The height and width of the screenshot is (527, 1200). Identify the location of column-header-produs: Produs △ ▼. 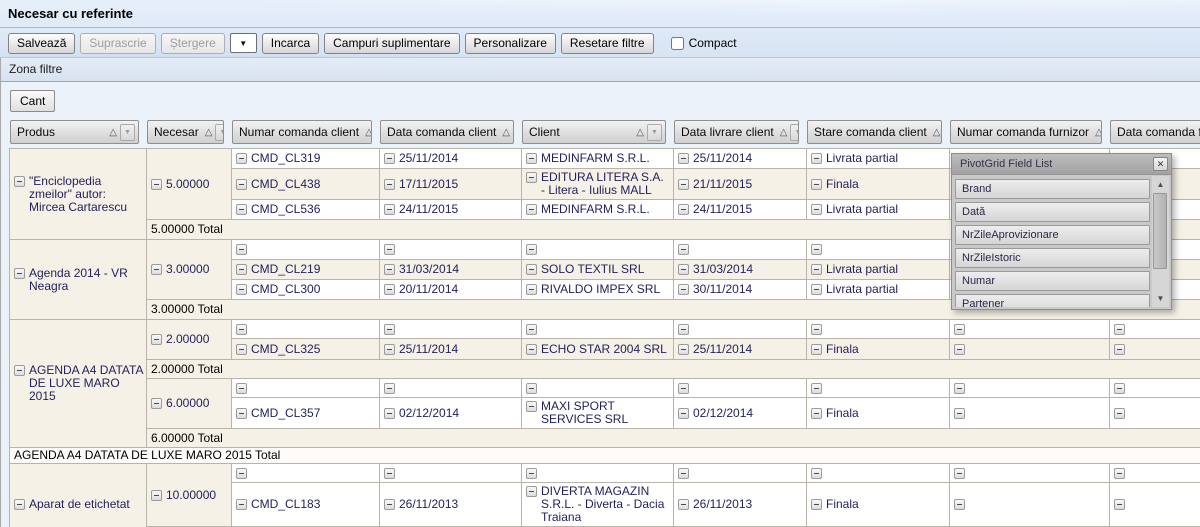
(74, 132).